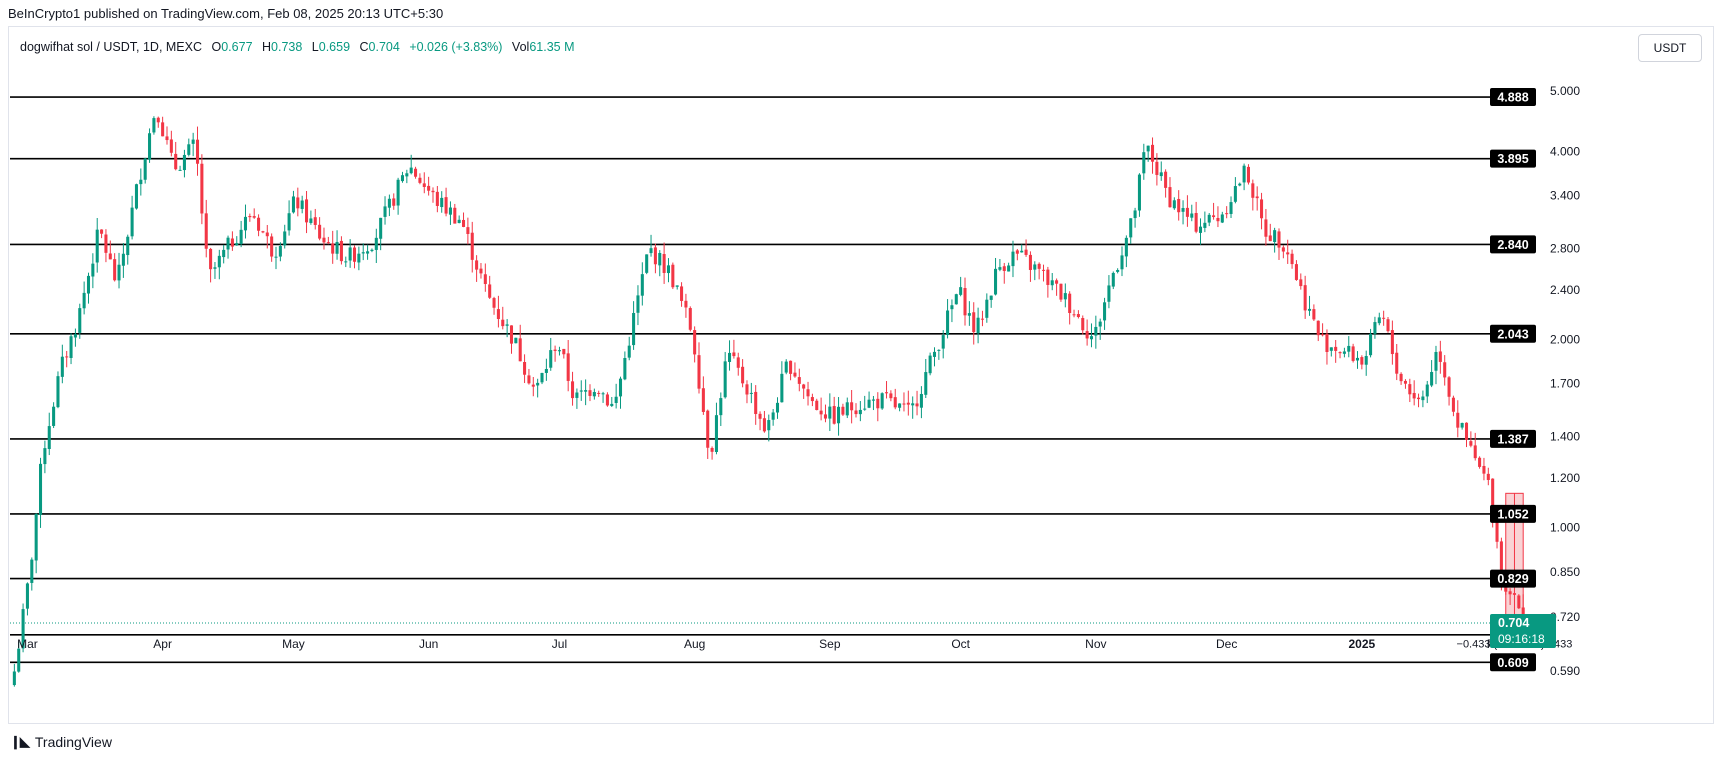  I want to click on level-badge-label: 1.052, so click(1512, 514).